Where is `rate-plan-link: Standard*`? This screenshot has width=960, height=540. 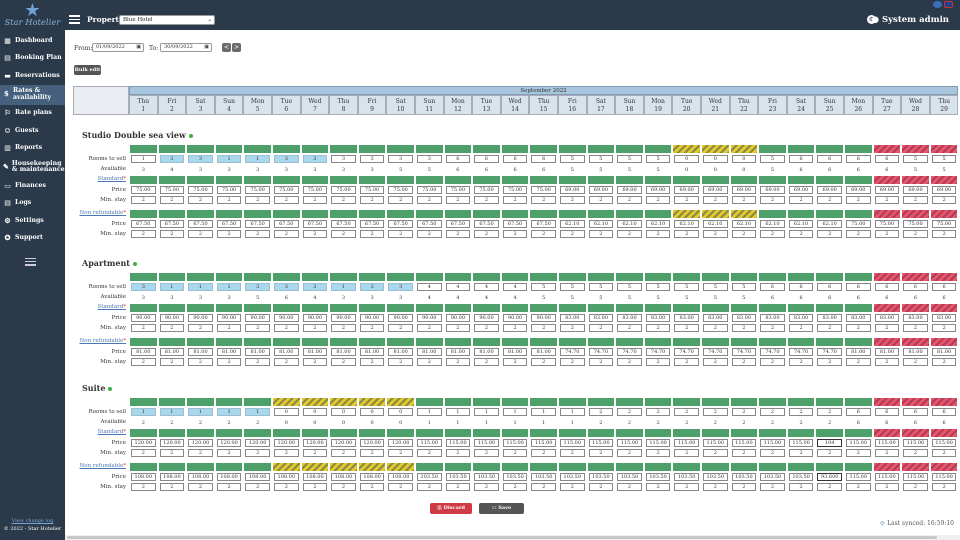 rate-plan-link: Standard* is located at coordinates (101, 179).